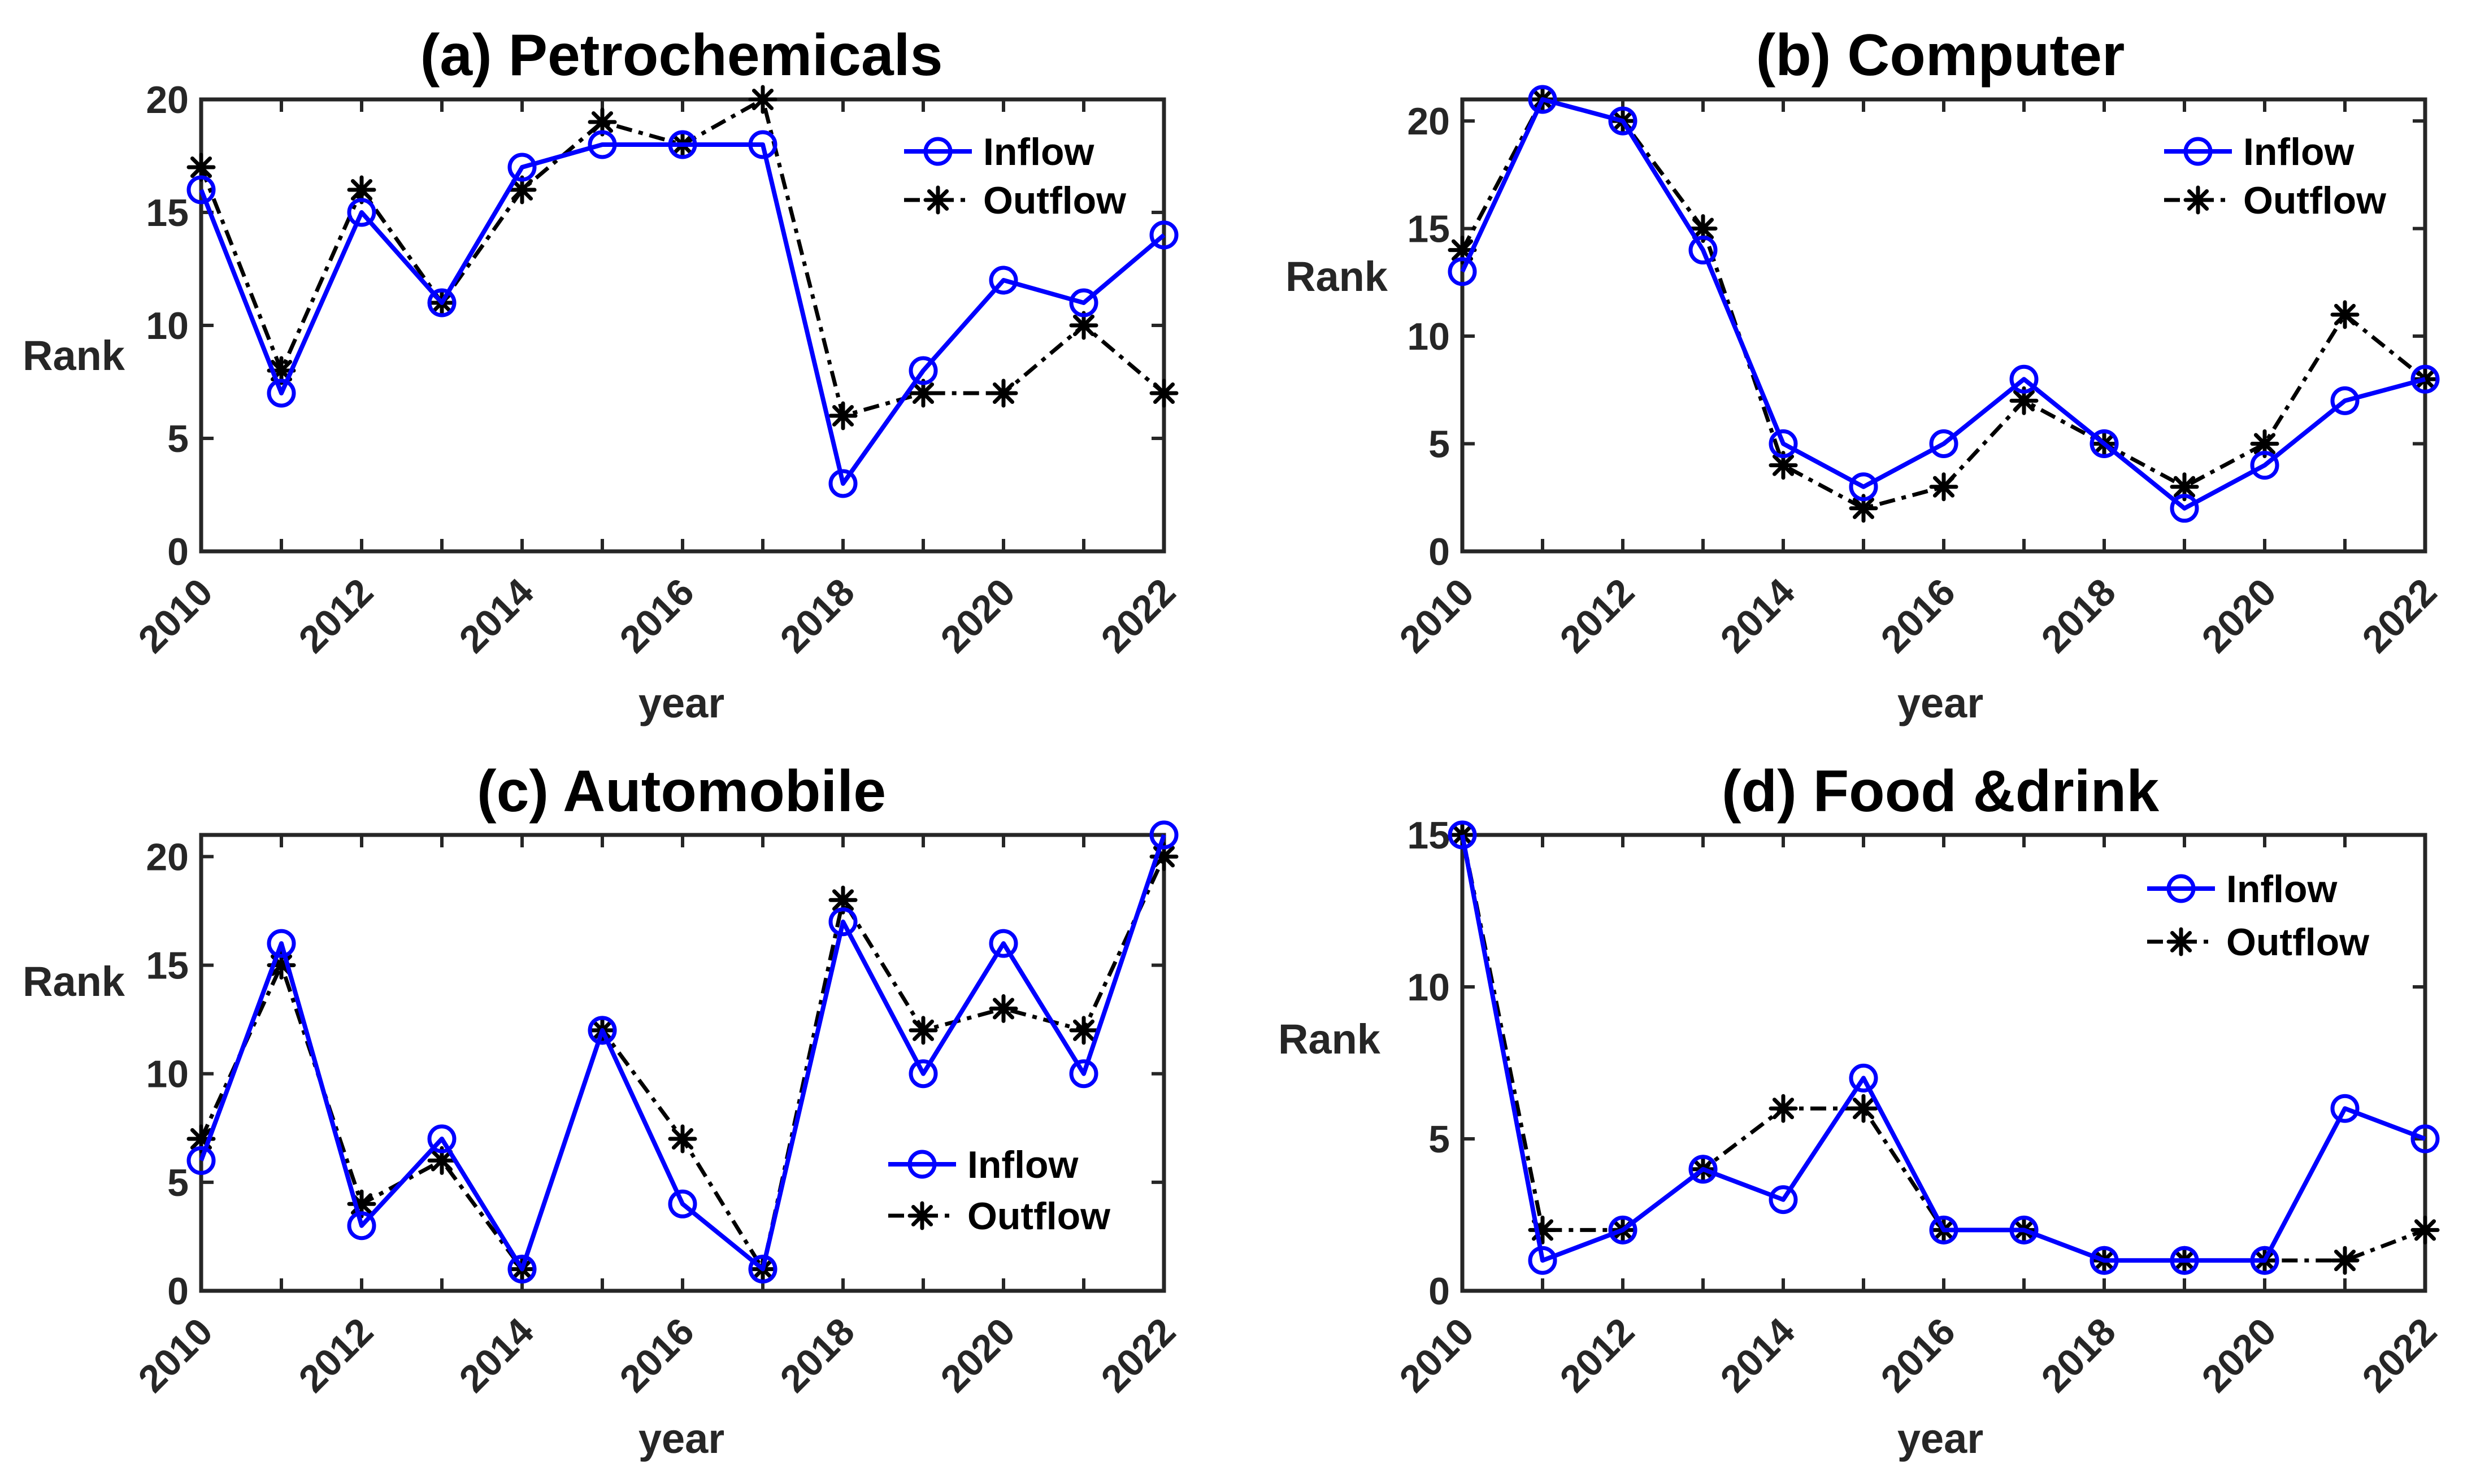 The image size is (2476, 1484). What do you see at coordinates (681, 56) in the screenshot?
I see `chart-title: (a) Petrochemicals` at bounding box center [681, 56].